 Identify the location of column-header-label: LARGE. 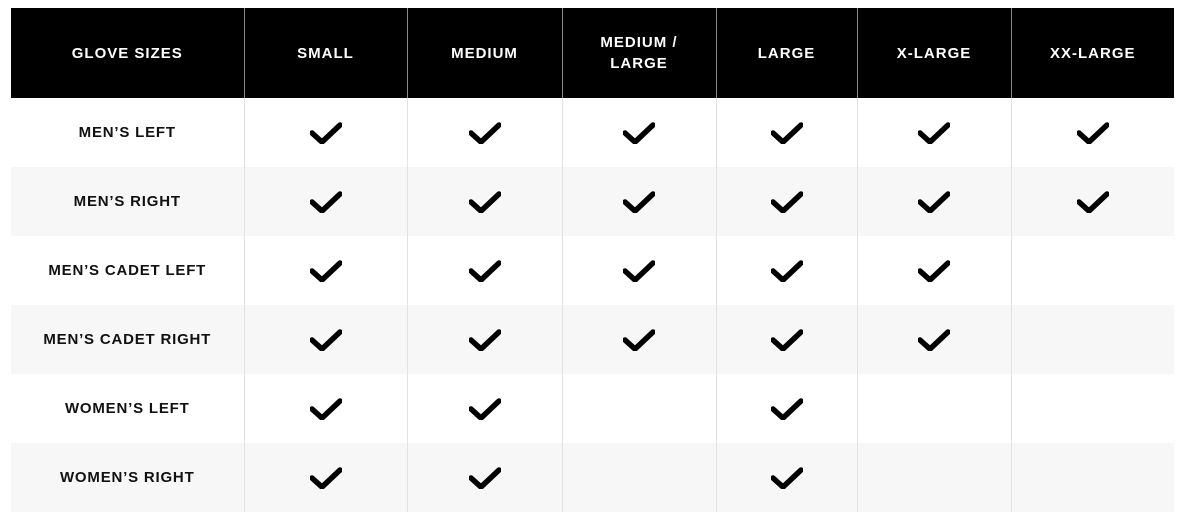
(786, 53).